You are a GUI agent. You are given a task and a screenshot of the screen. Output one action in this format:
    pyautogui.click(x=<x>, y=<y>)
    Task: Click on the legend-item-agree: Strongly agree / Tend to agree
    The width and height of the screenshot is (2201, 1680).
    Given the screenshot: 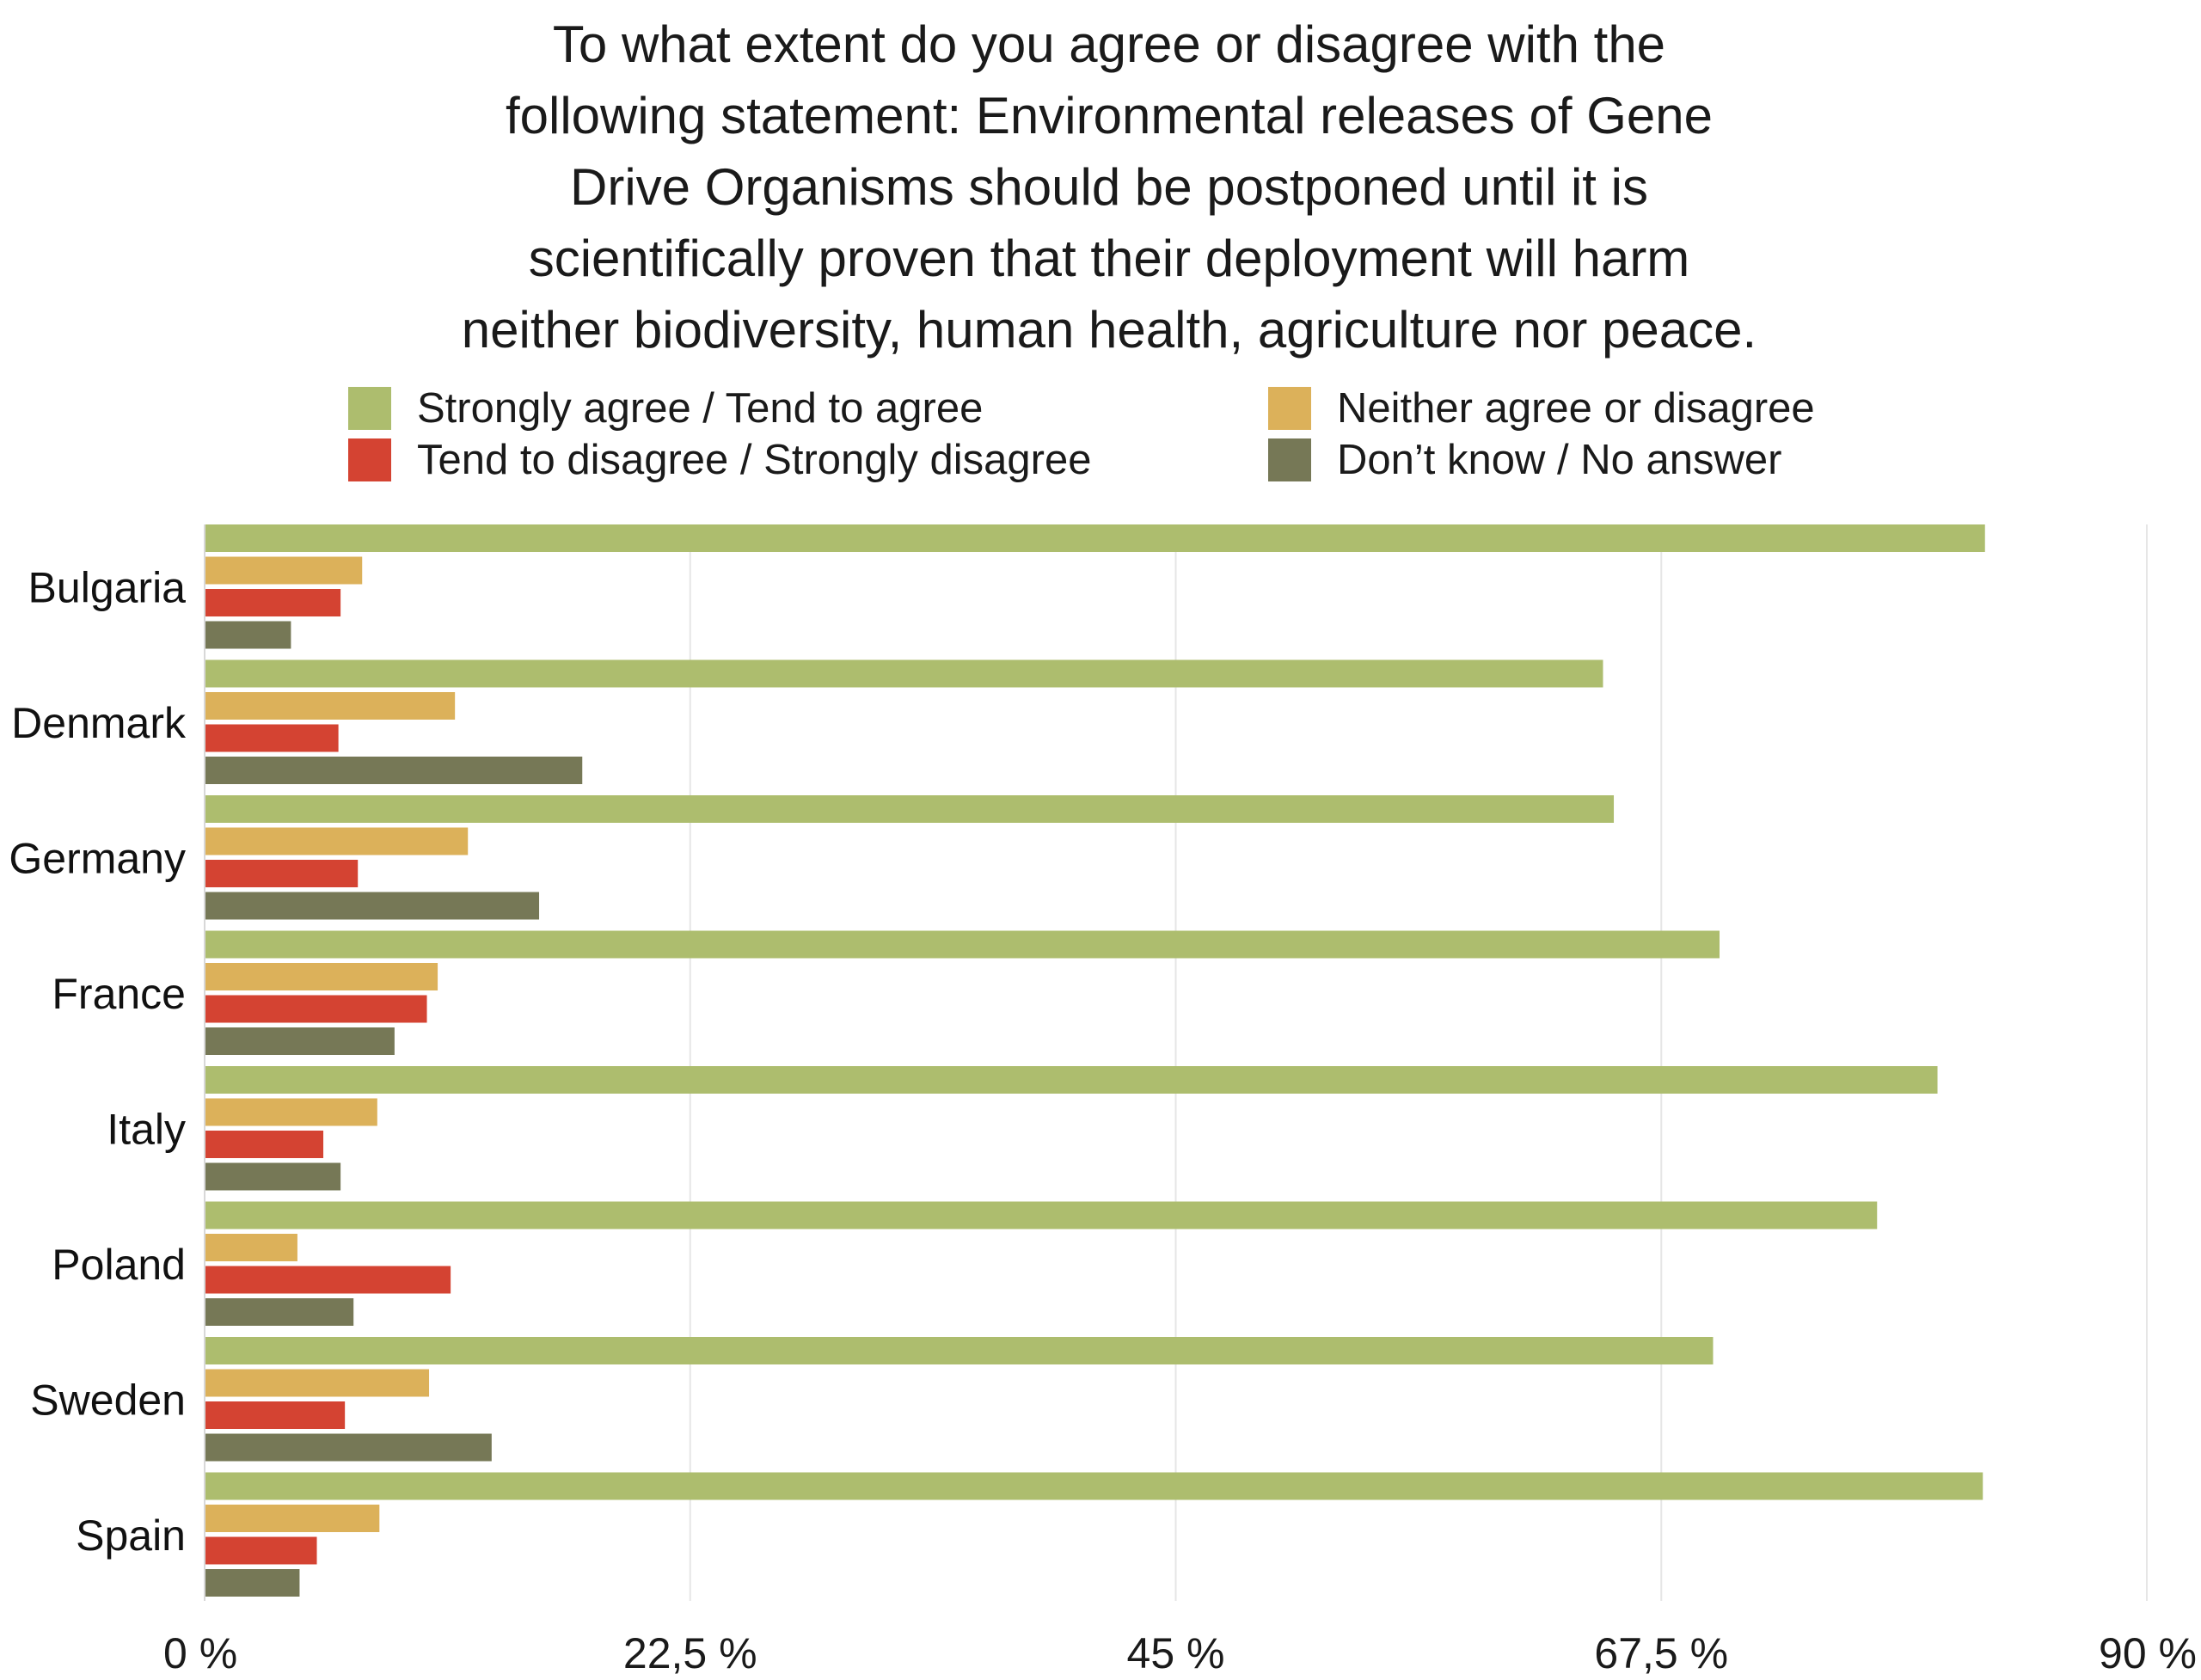 What is the action you would take?
    pyautogui.click(x=665, y=409)
    